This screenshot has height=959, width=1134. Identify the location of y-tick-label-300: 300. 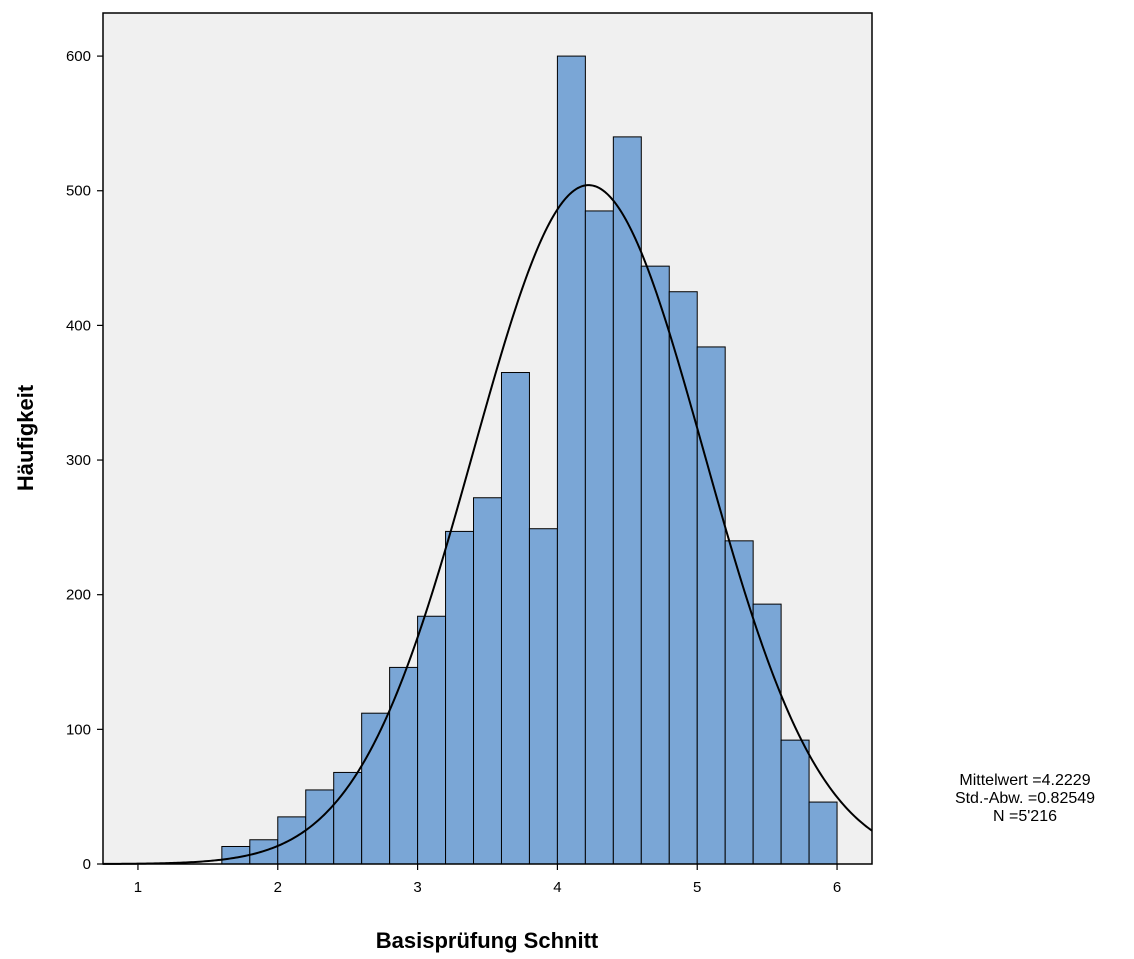
(78, 460).